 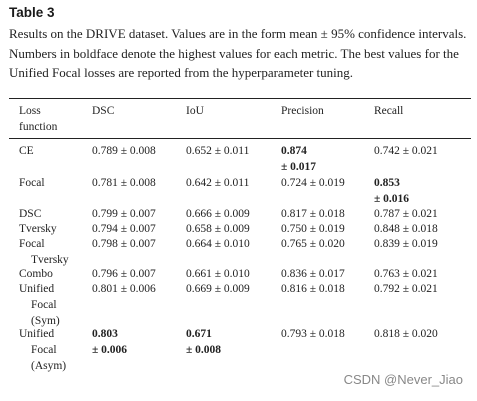 I want to click on header-loss-word: Loss, so click(x=30, y=111).